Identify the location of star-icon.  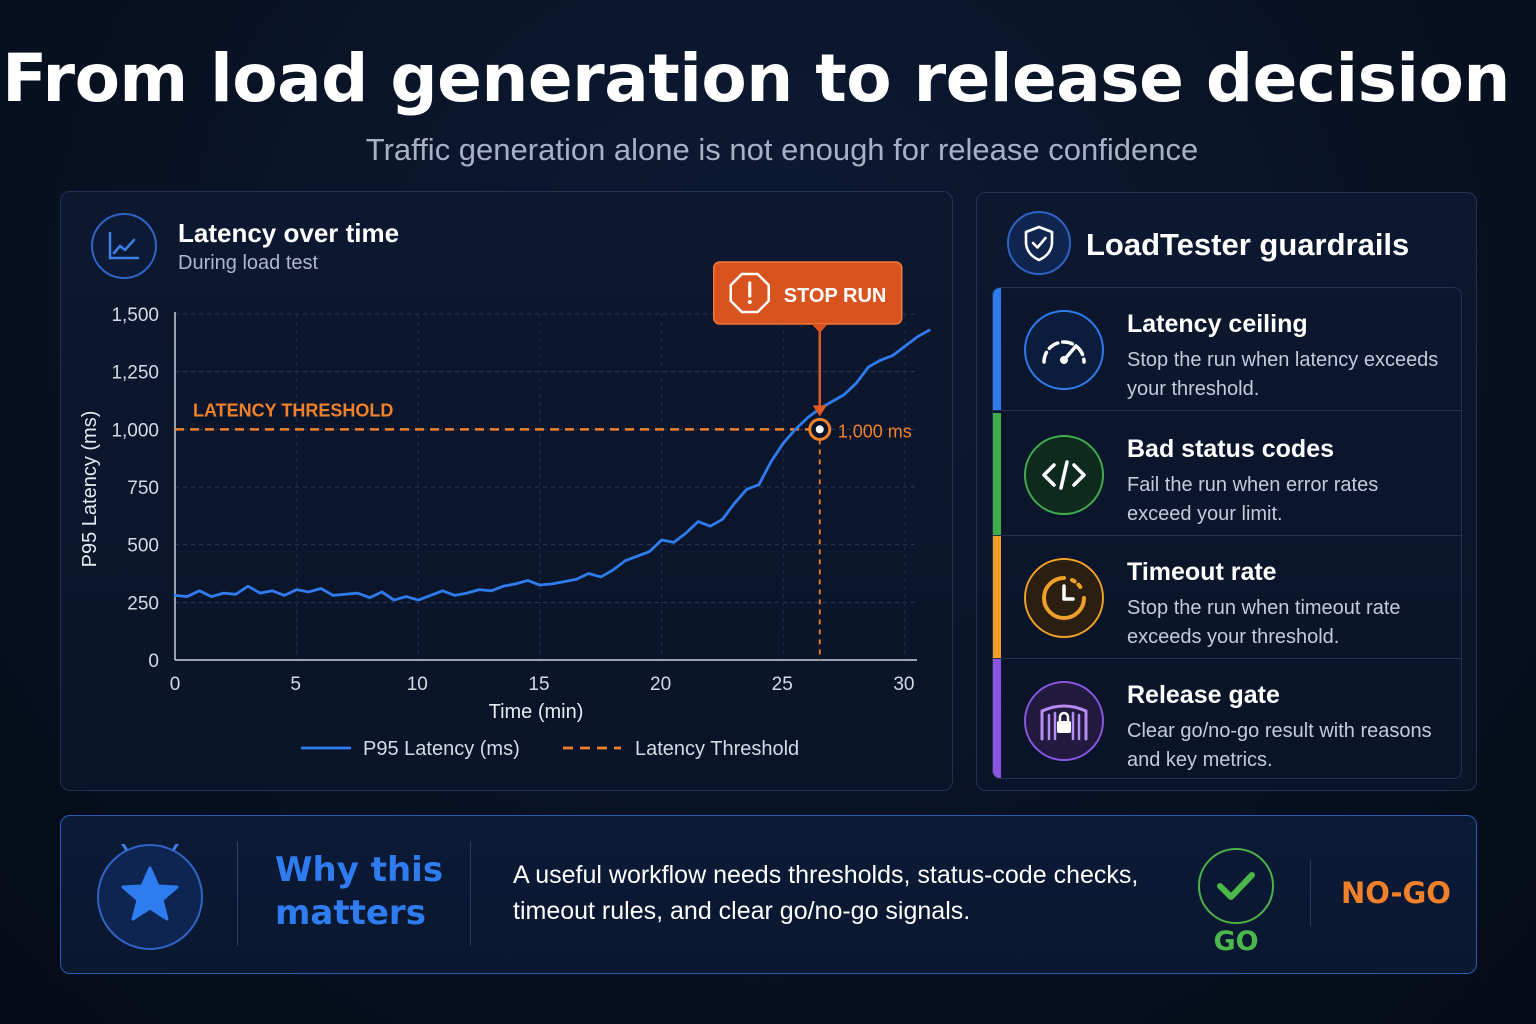
(150, 897).